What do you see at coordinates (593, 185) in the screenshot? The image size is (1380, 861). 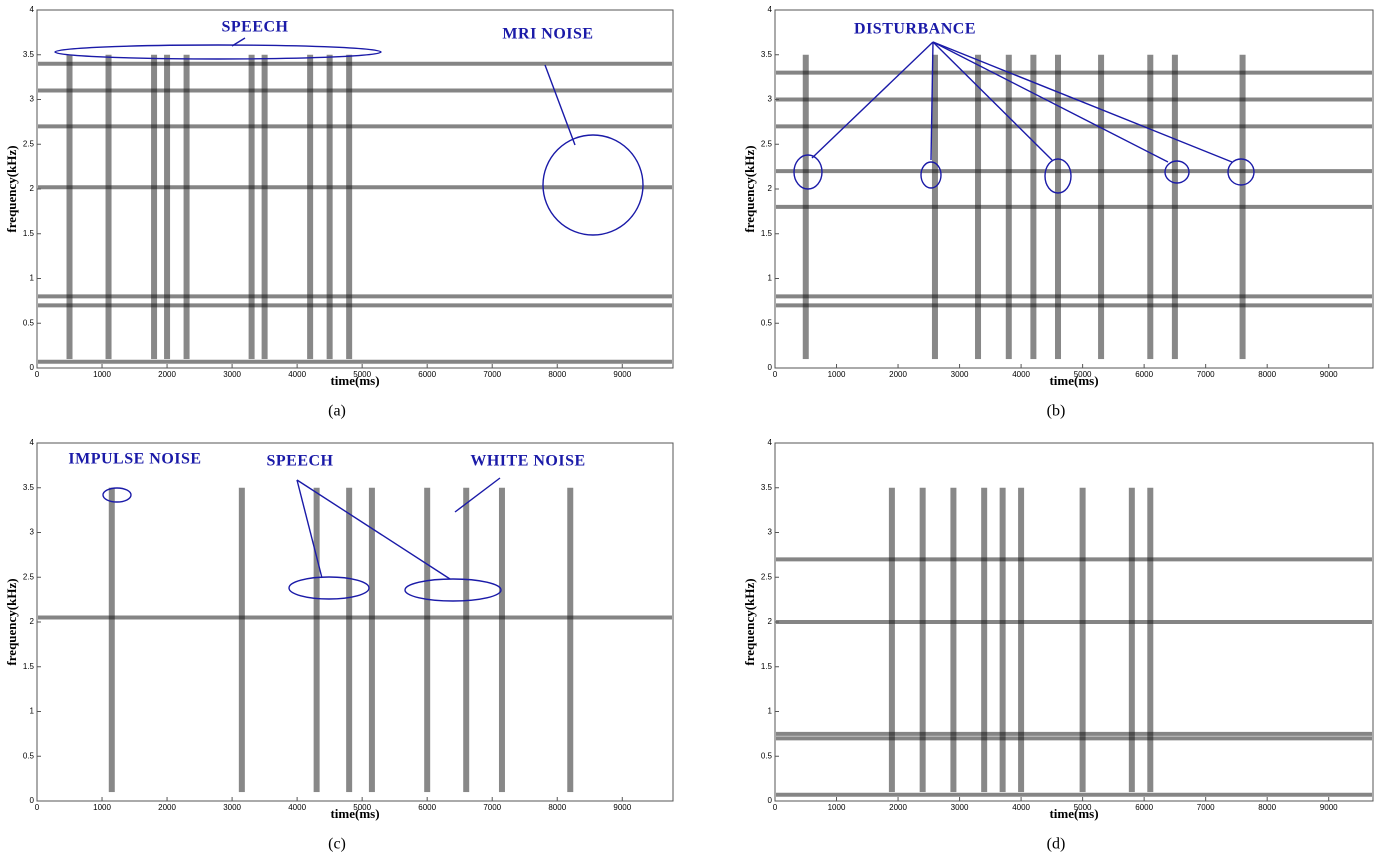 I see `annotation-circle` at bounding box center [593, 185].